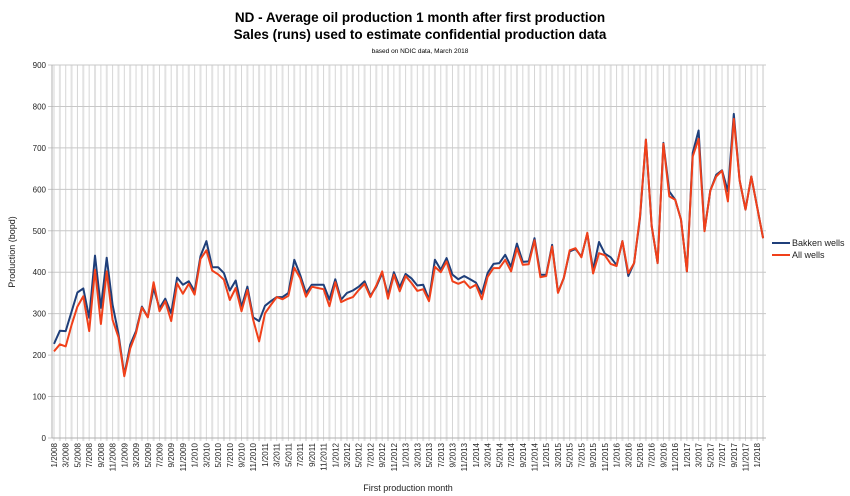 The height and width of the screenshot is (496, 850). I want to click on x-tick-label: 9/2015, so click(593, 454).